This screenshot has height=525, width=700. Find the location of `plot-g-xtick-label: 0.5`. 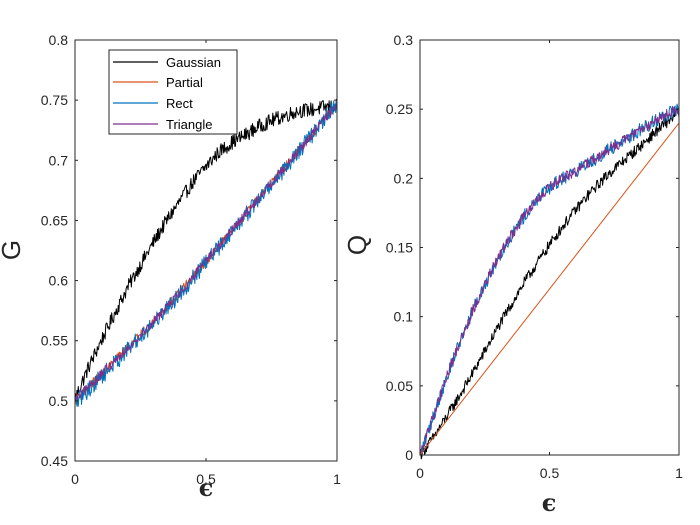

plot-g-xtick-label: 0.5 is located at coordinates (206, 479).